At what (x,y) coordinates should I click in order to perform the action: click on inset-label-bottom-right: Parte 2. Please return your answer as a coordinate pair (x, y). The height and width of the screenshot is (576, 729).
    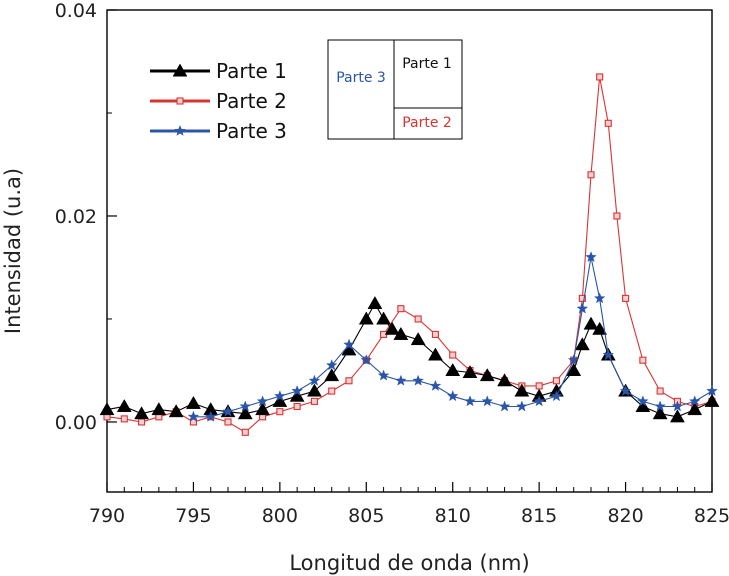
    Looking at the image, I should click on (427, 123).